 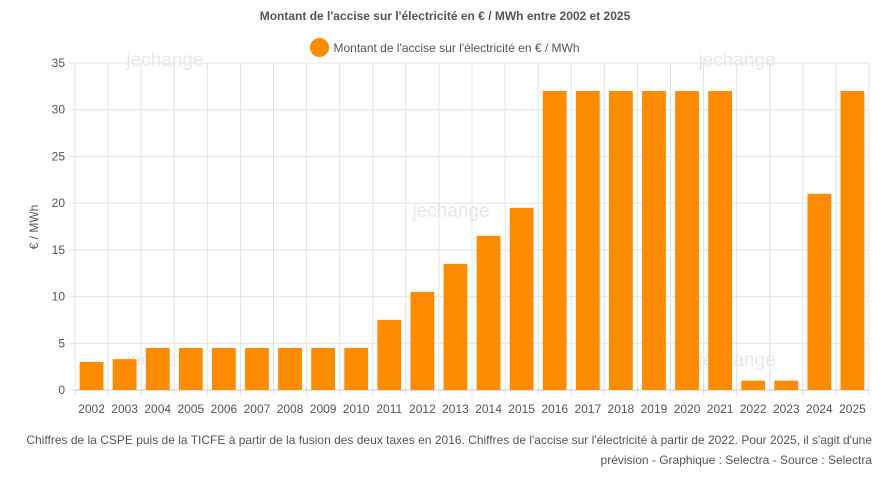 What do you see at coordinates (587, 241) in the screenshot?
I see `bar-2017` at bounding box center [587, 241].